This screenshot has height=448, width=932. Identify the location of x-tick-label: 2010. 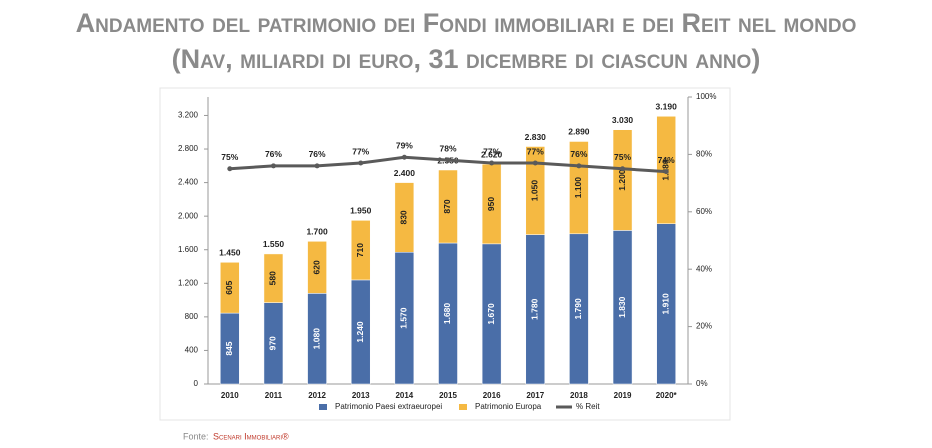
(230, 395).